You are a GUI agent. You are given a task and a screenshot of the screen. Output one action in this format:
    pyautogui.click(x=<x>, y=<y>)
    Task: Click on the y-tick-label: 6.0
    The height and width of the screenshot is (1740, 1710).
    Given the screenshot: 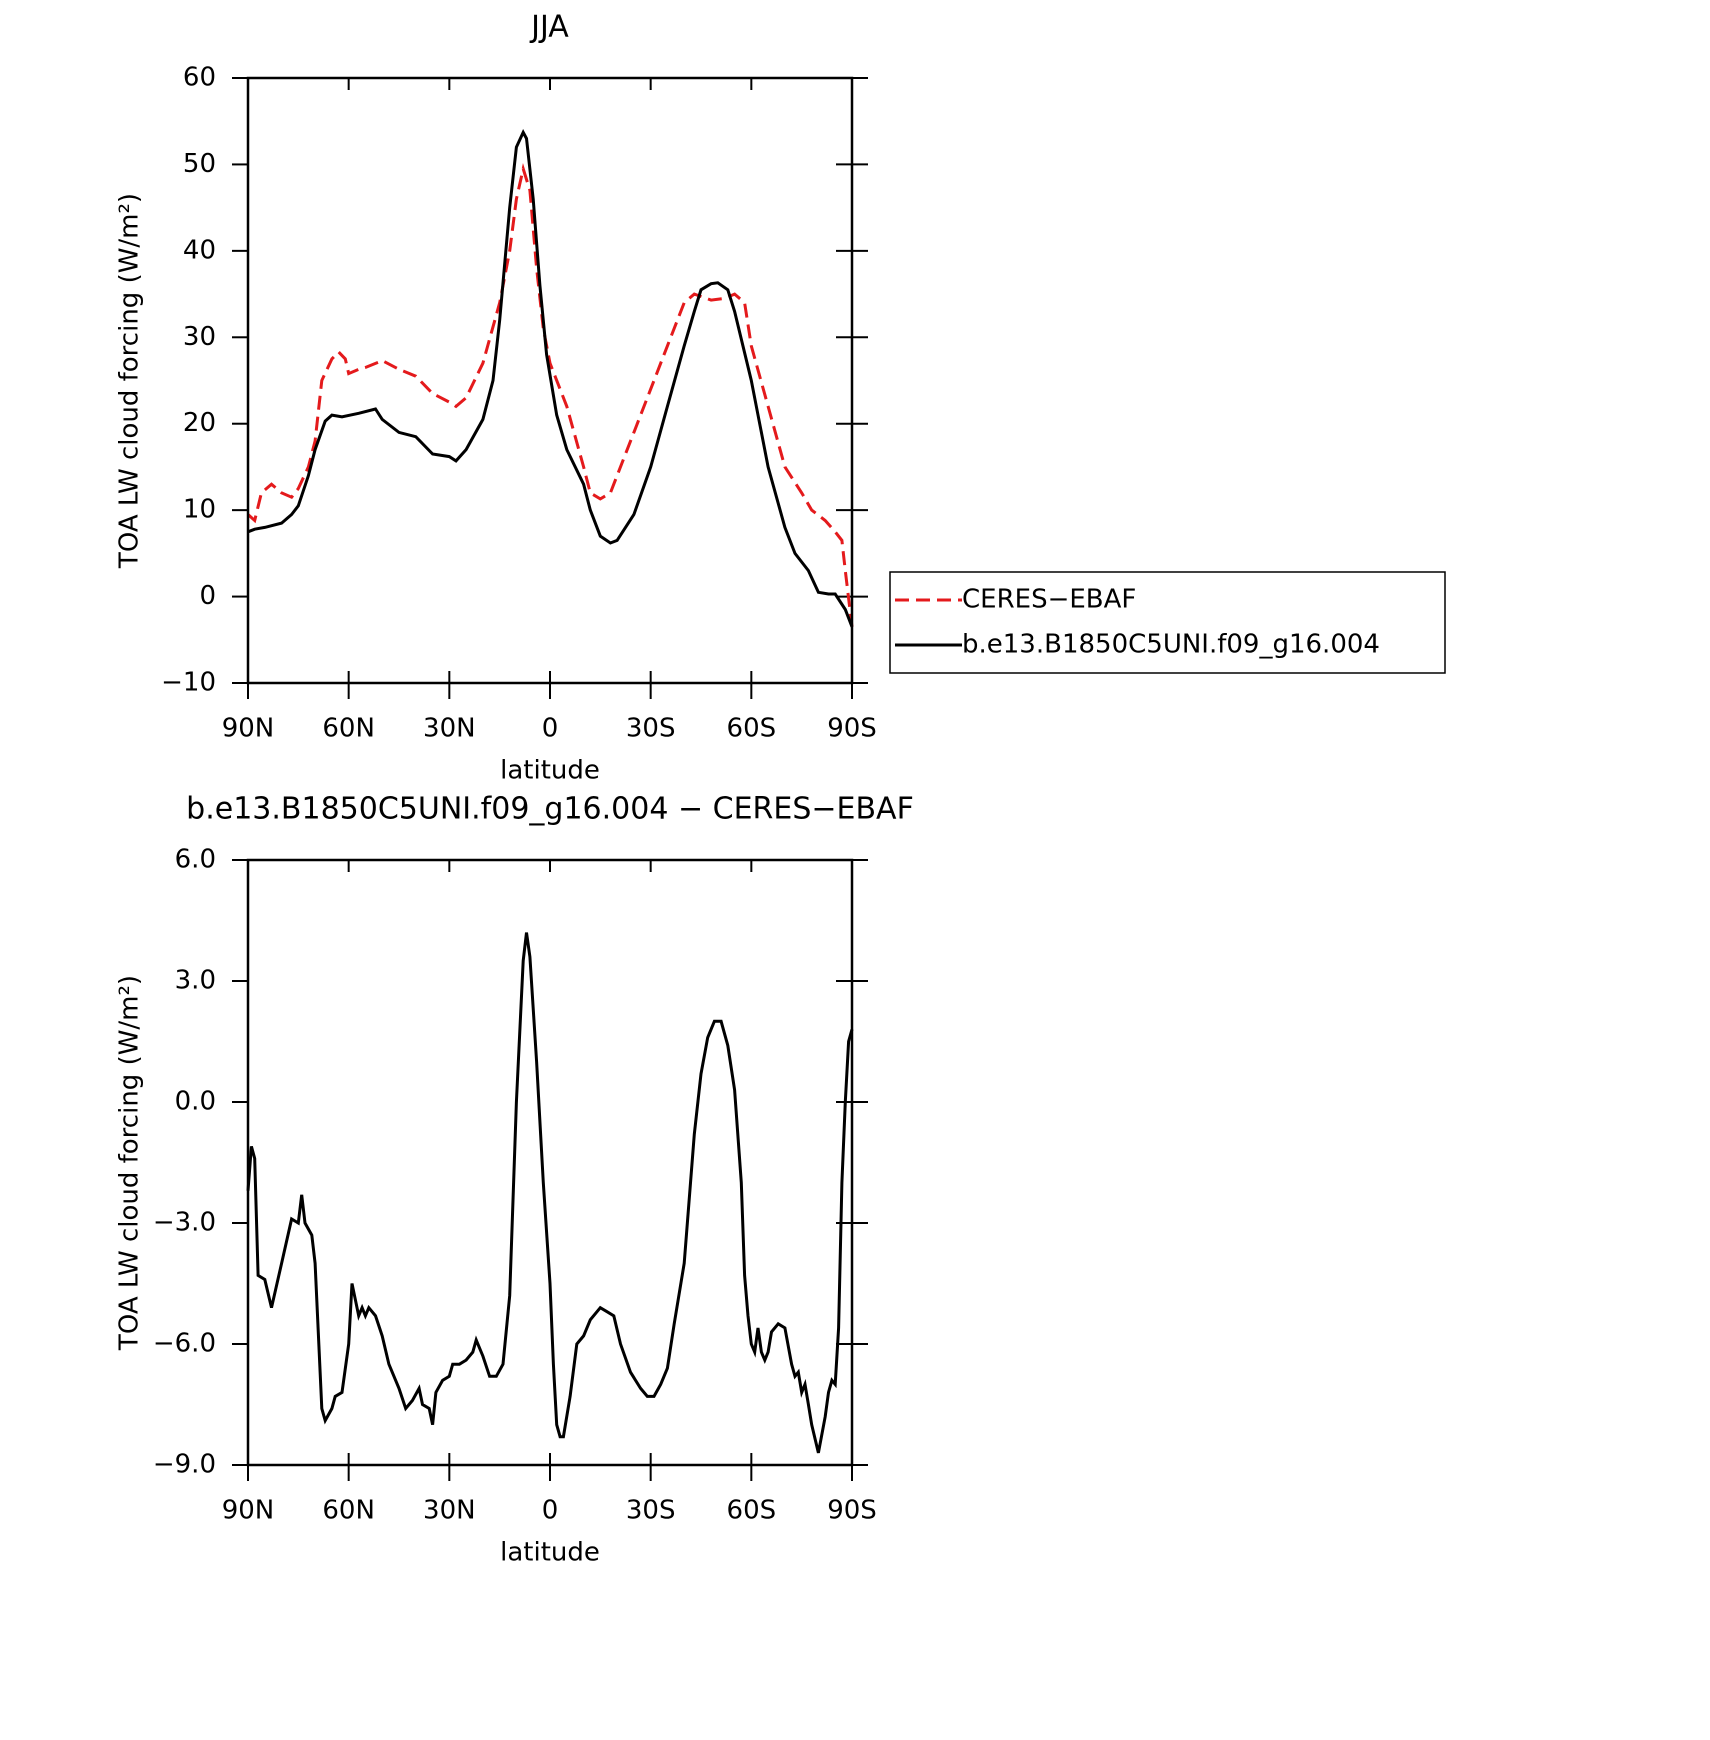 What is the action you would take?
    pyautogui.click(x=195, y=860)
    